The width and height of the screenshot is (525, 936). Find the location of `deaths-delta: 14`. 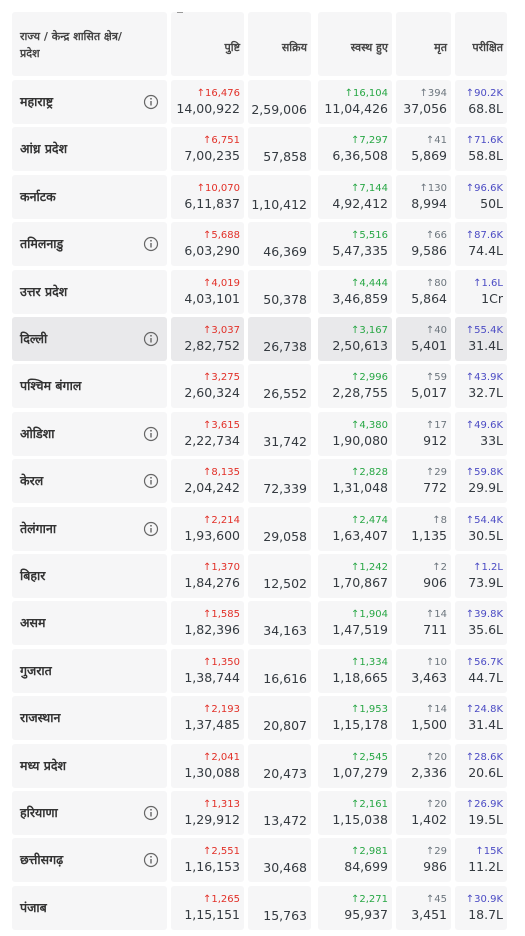

deaths-delta: 14 is located at coordinates (436, 710).